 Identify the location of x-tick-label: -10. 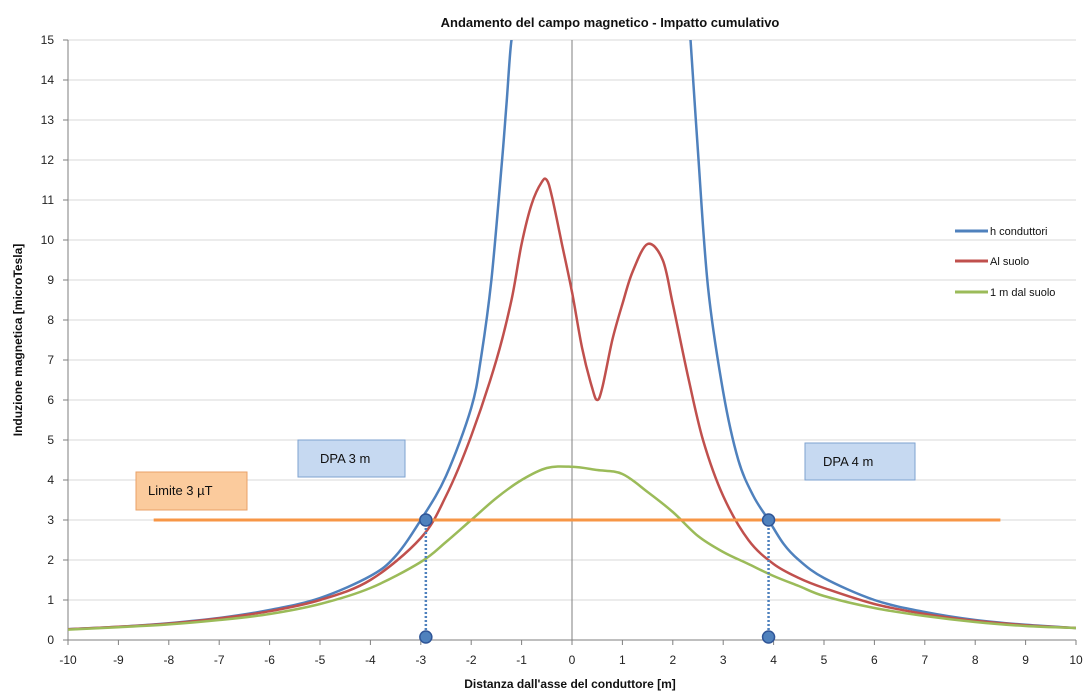
(68, 660).